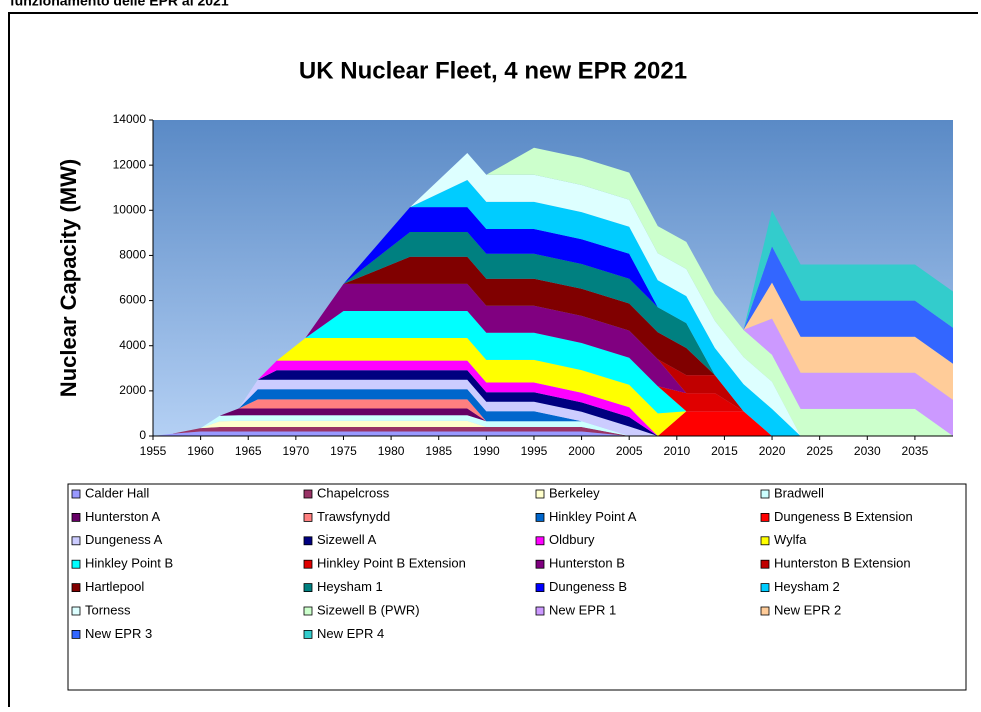 The image size is (981, 712). Describe the element at coordinates (248, 451) in the screenshot. I see `x-tick-label: 1965` at that location.